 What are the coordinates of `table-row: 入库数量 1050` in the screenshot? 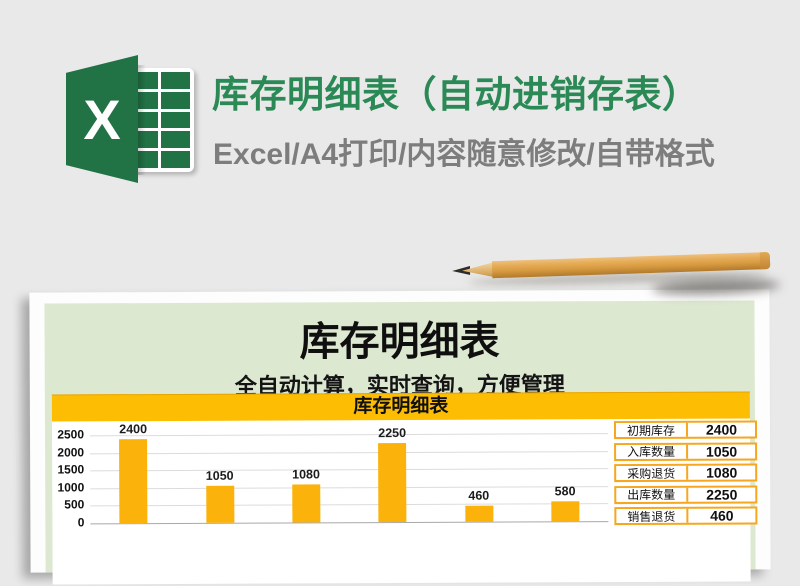 It's located at (686, 451).